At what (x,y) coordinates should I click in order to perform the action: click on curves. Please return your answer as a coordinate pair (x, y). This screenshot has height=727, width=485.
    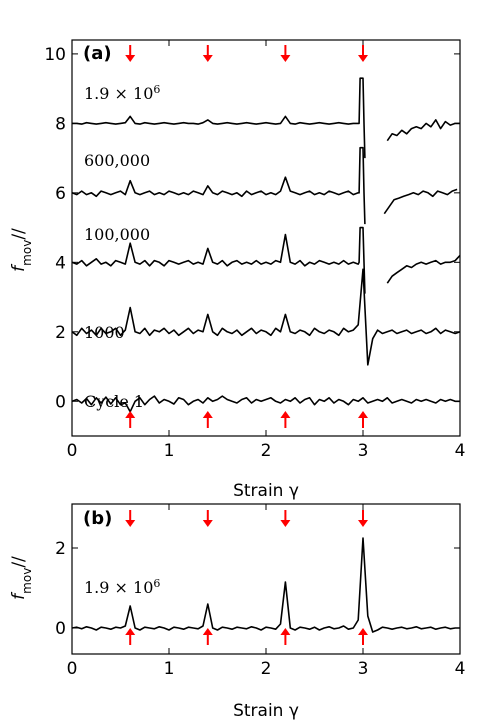
    Looking at the image, I should click on (266, 585).